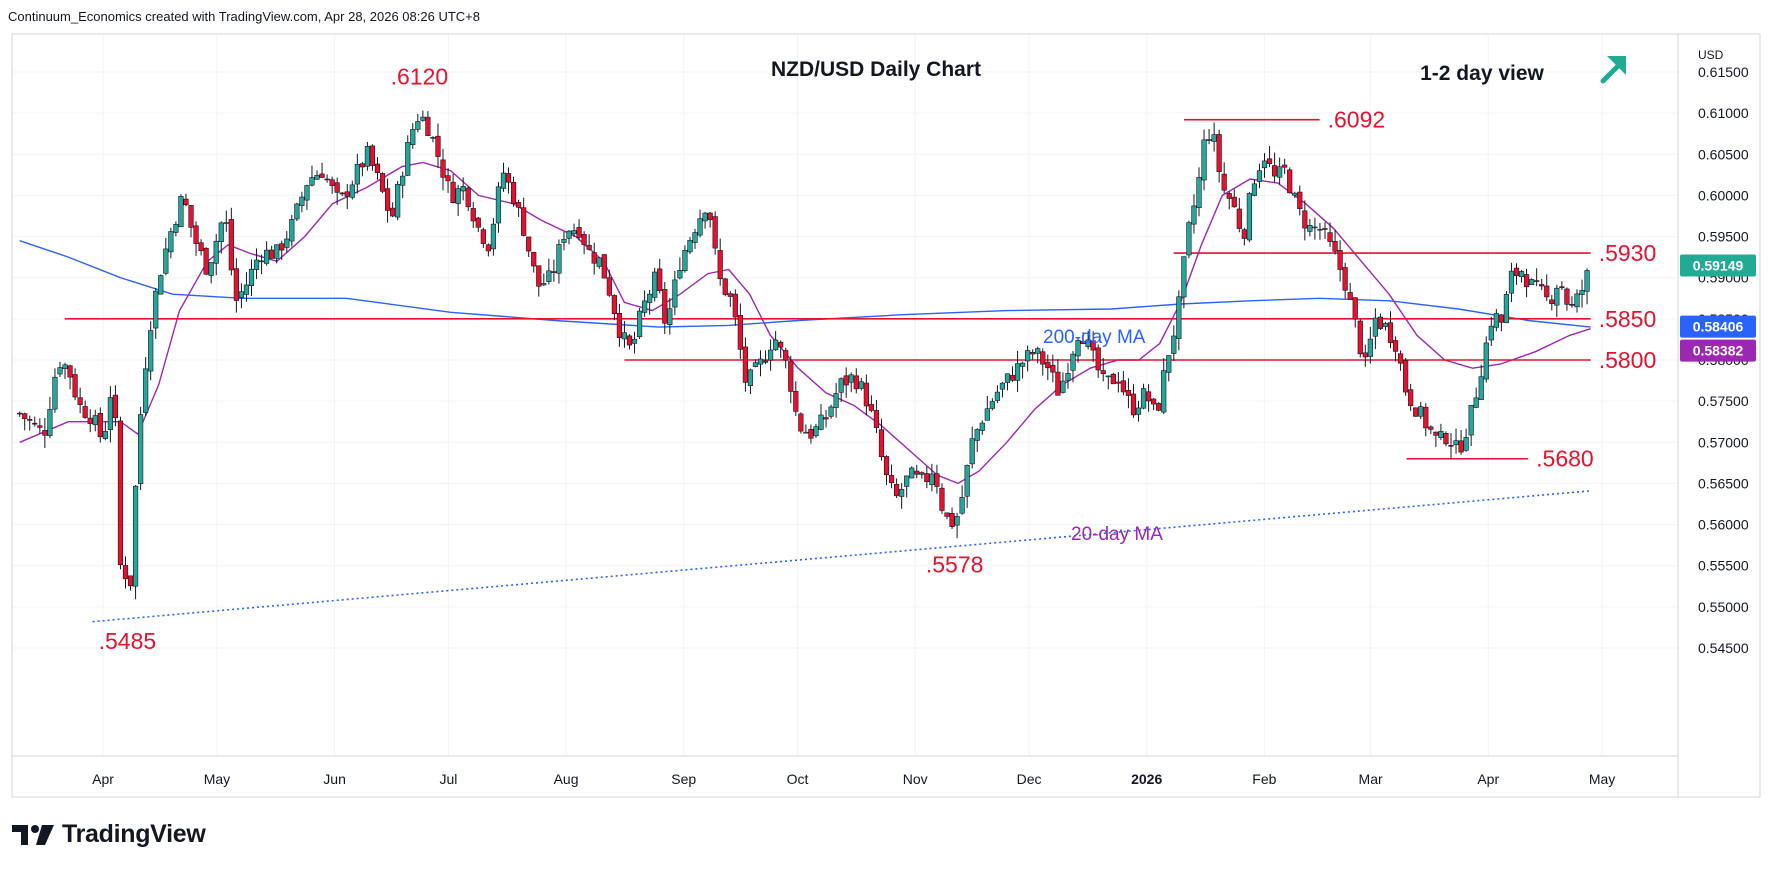  I want to click on tradingview-logo: TradingView, so click(109, 834).